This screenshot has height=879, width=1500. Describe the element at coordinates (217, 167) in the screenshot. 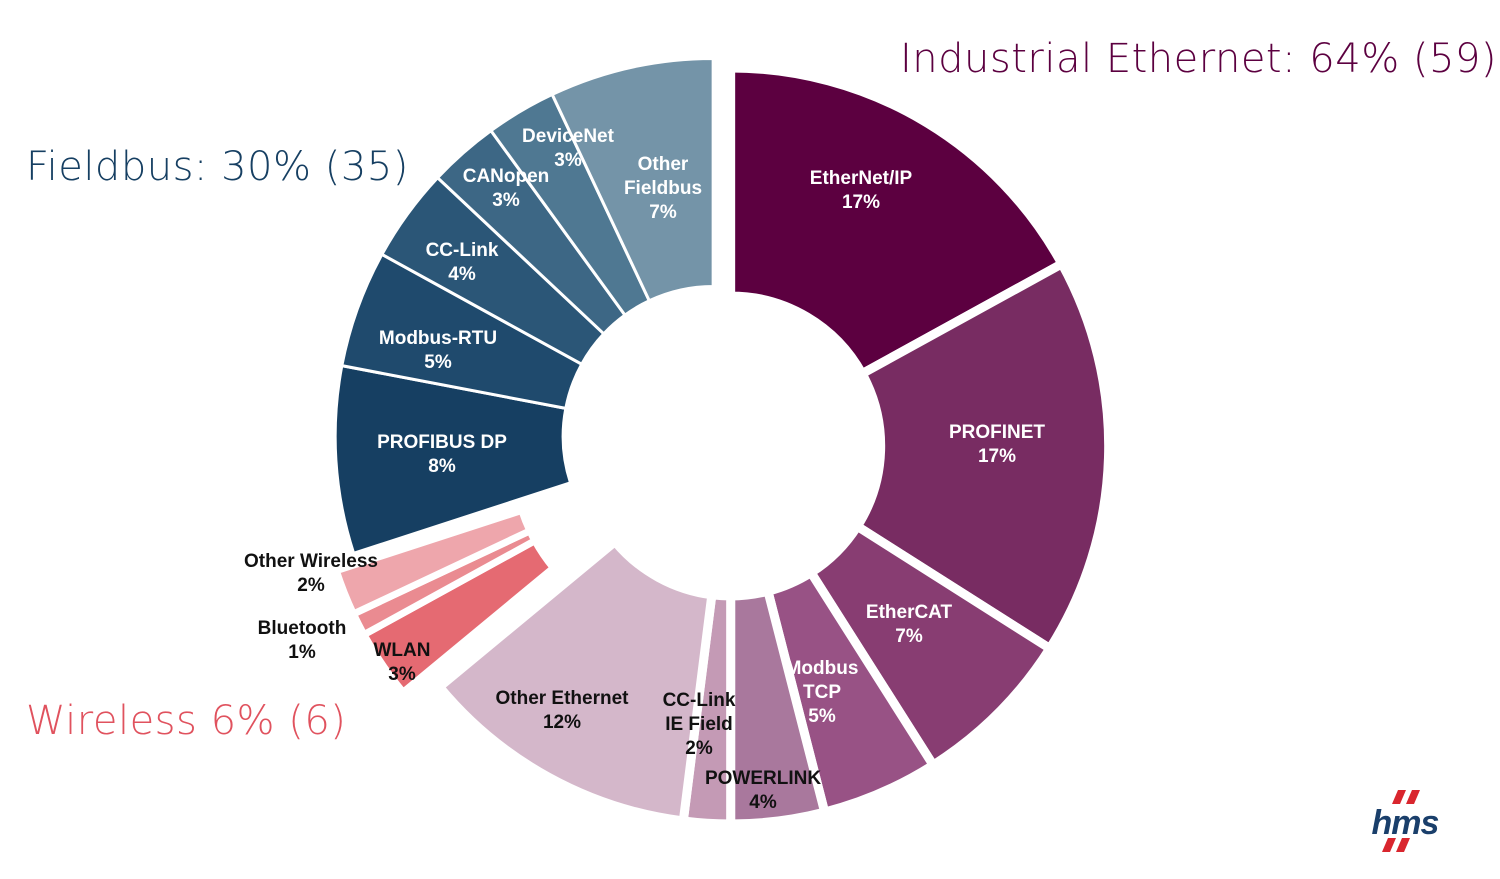

I see `group-title-fieldbus: Fieldbus: 30% (35)` at that location.